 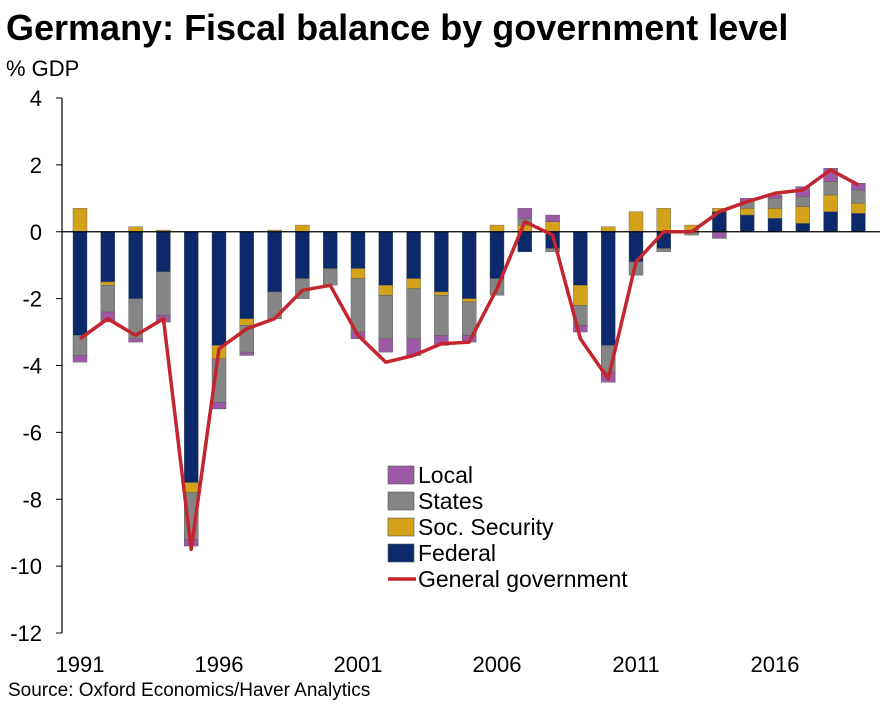 What do you see at coordinates (413, 313) in the screenshot?
I see `bar-states-2003` at bounding box center [413, 313].